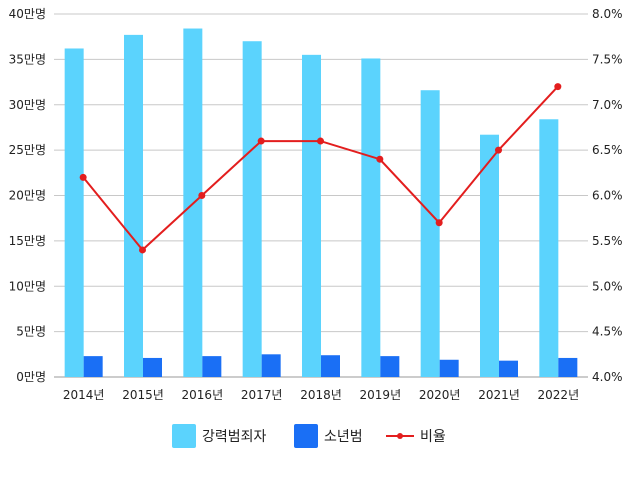  What do you see at coordinates (499, 395) in the screenshot?
I see `x-tick-label: 2021년` at bounding box center [499, 395].